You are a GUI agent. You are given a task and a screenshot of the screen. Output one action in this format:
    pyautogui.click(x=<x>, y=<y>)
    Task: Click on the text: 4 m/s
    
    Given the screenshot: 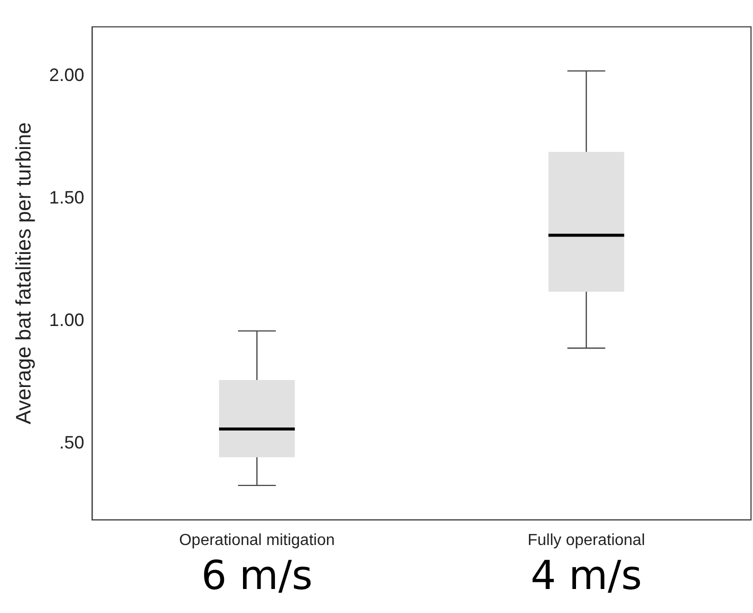 What is the action you would take?
    pyautogui.click(x=587, y=576)
    